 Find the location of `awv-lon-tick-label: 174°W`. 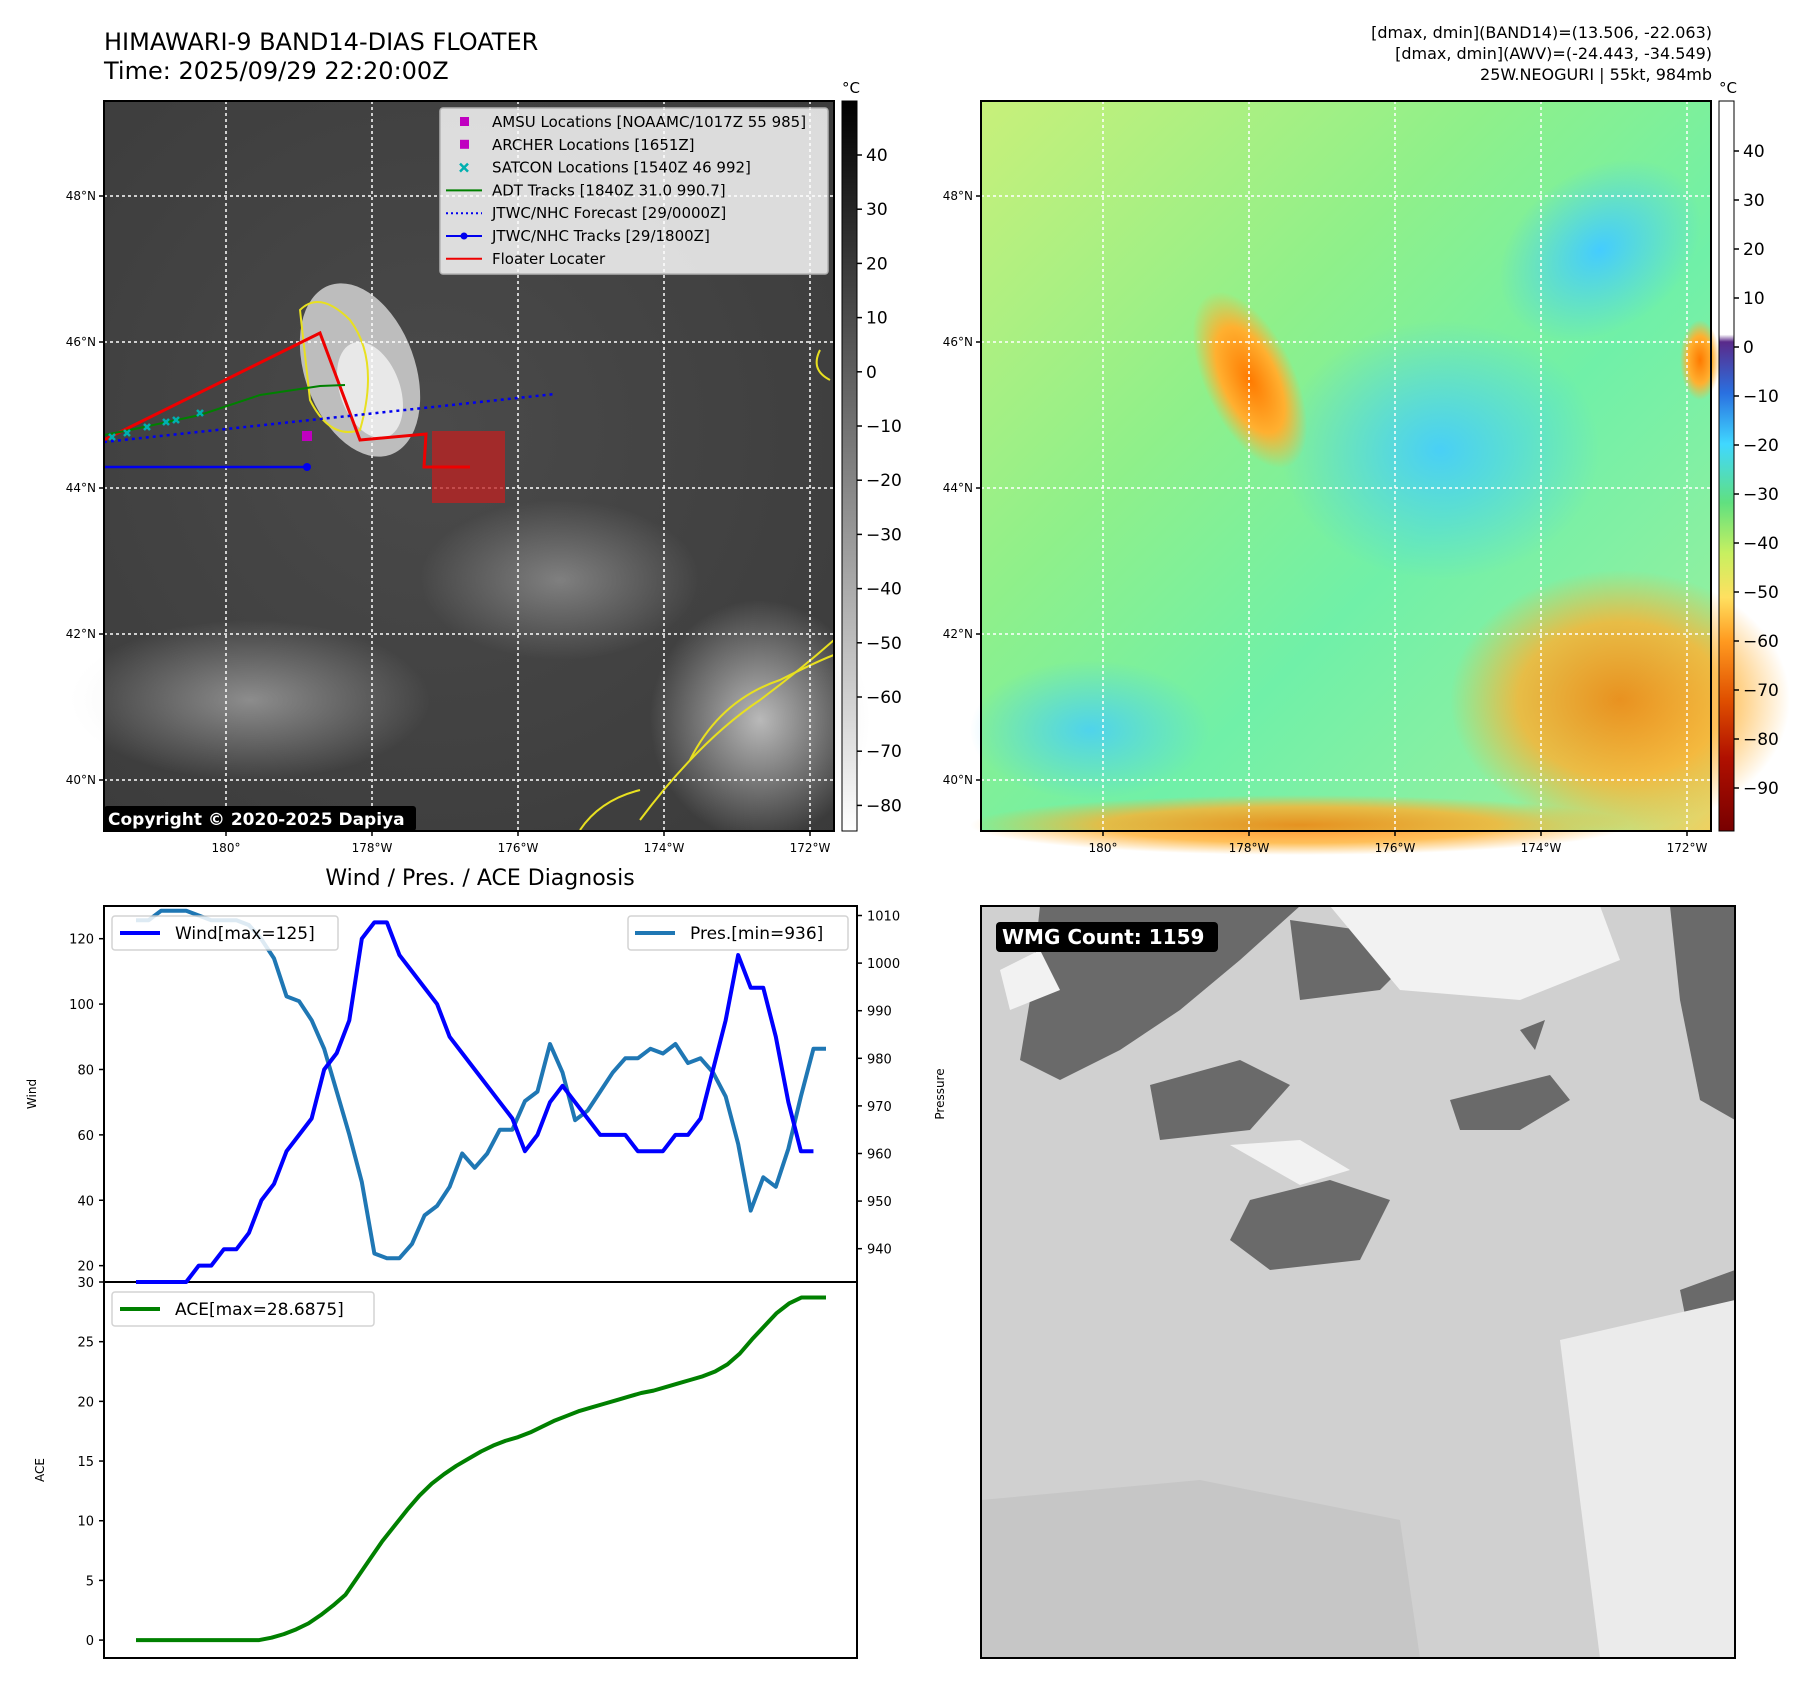

awv-lon-tick-label: 174°W is located at coordinates (1541, 848).